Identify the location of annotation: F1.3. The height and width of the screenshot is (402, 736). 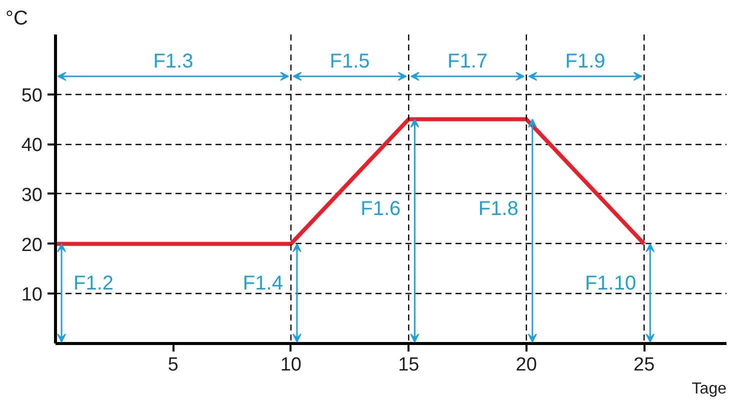
(173, 61).